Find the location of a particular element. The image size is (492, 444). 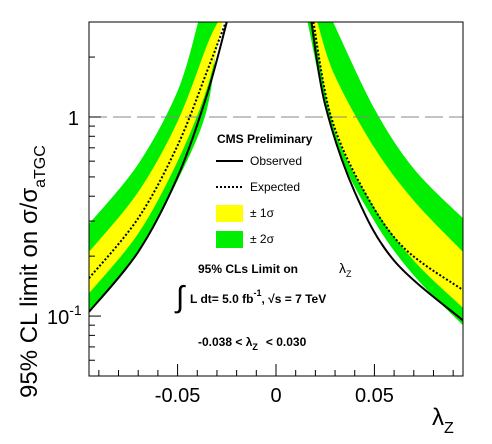

lumi-text-part2: , √s = 7 TeV is located at coordinates (293, 299).